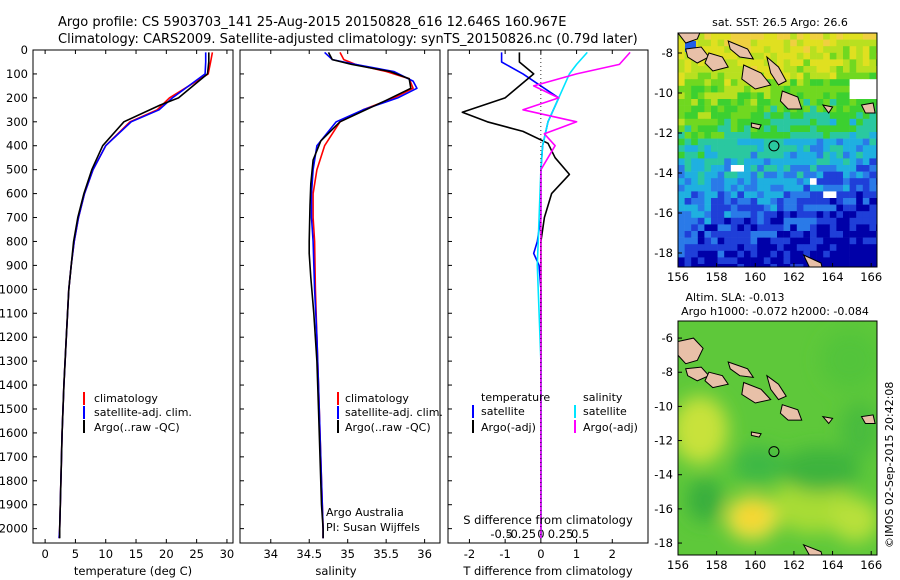  Describe the element at coordinates (14, 505) in the screenshot. I see `depth-tick-label: 1900` at that location.